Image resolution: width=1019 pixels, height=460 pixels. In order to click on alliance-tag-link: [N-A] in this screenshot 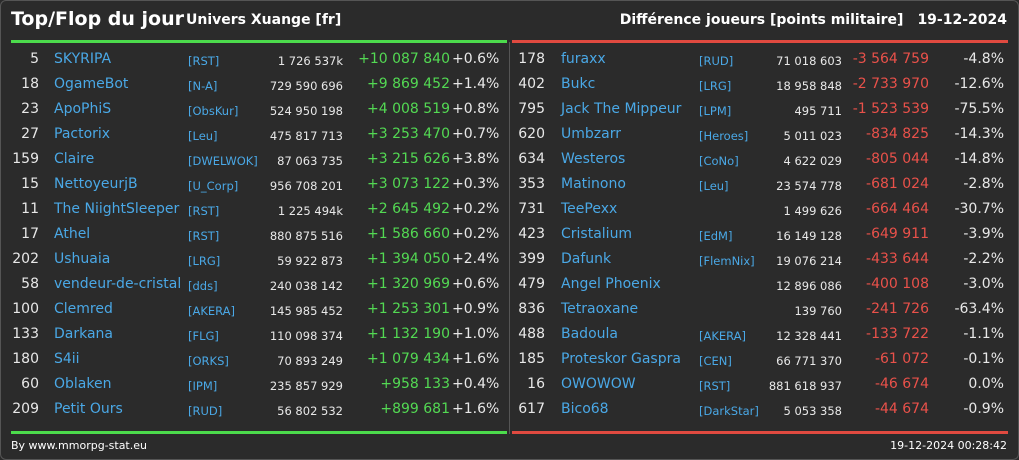, I will do `click(203, 86)`.